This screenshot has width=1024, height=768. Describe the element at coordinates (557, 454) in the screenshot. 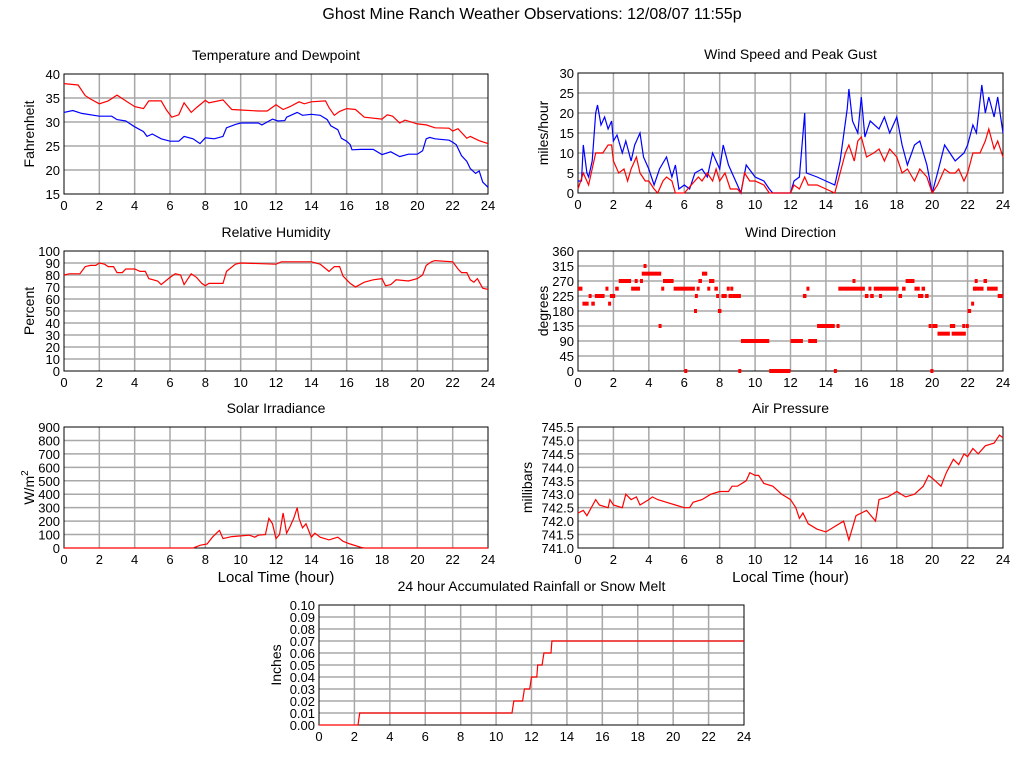

I see `y-tick-label: 744.5` at that location.